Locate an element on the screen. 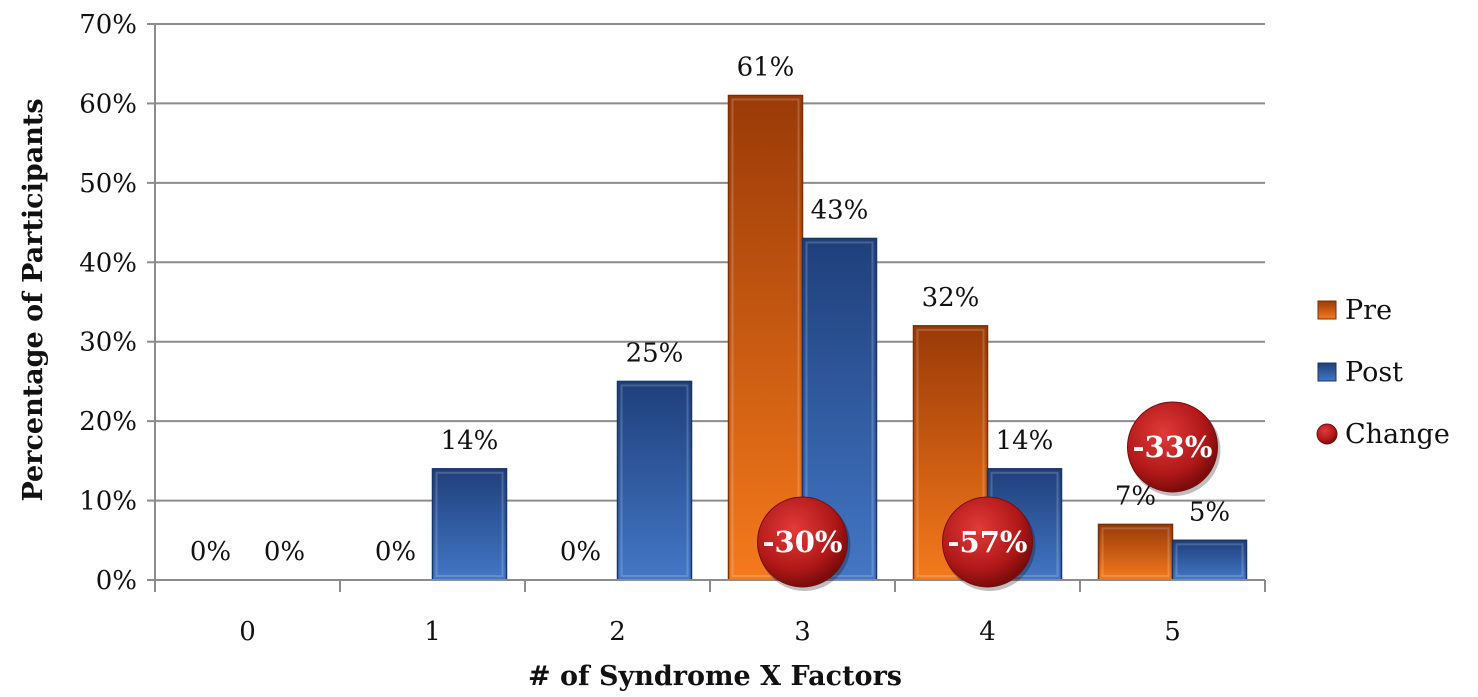 The width and height of the screenshot is (1478, 697). data-label-pre-2: 0% is located at coordinates (580, 552).